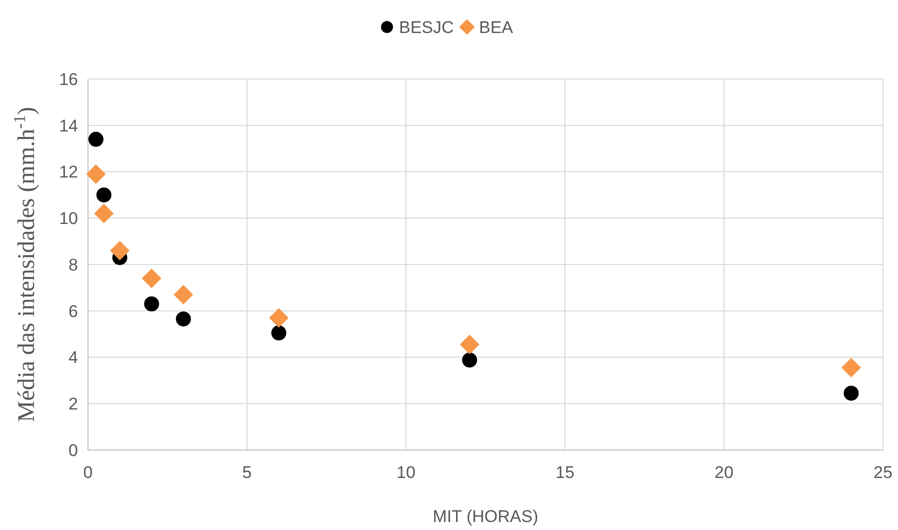  What do you see at coordinates (68, 126) in the screenshot?
I see `y-tick-label: 14` at bounding box center [68, 126].